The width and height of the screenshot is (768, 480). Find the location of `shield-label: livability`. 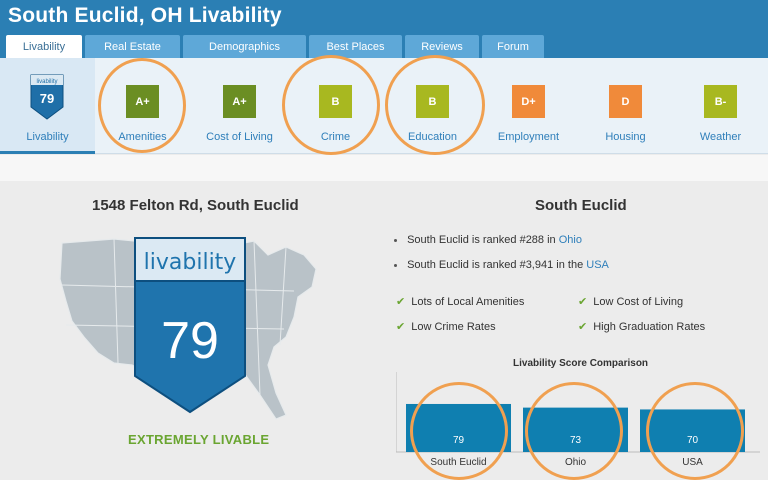

shield-label: livability is located at coordinates (190, 262).